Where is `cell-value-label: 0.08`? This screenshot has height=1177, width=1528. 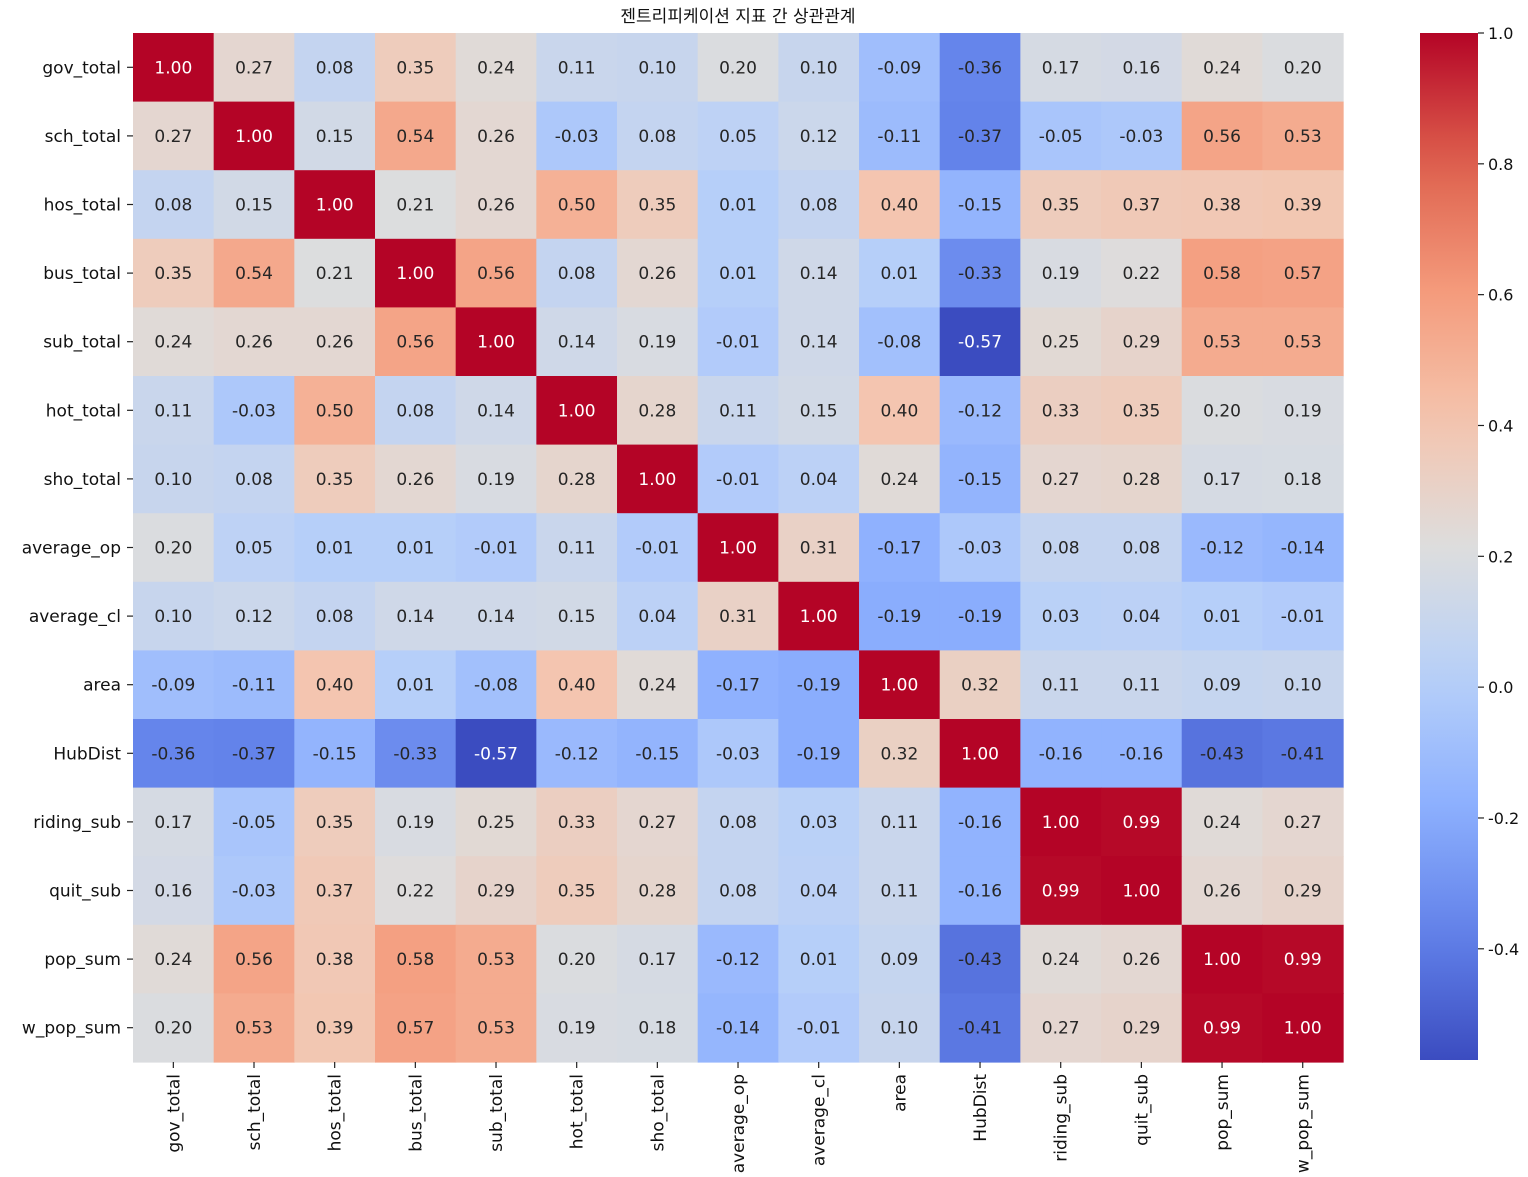
cell-value-label: 0.08 is located at coordinates (738, 892).